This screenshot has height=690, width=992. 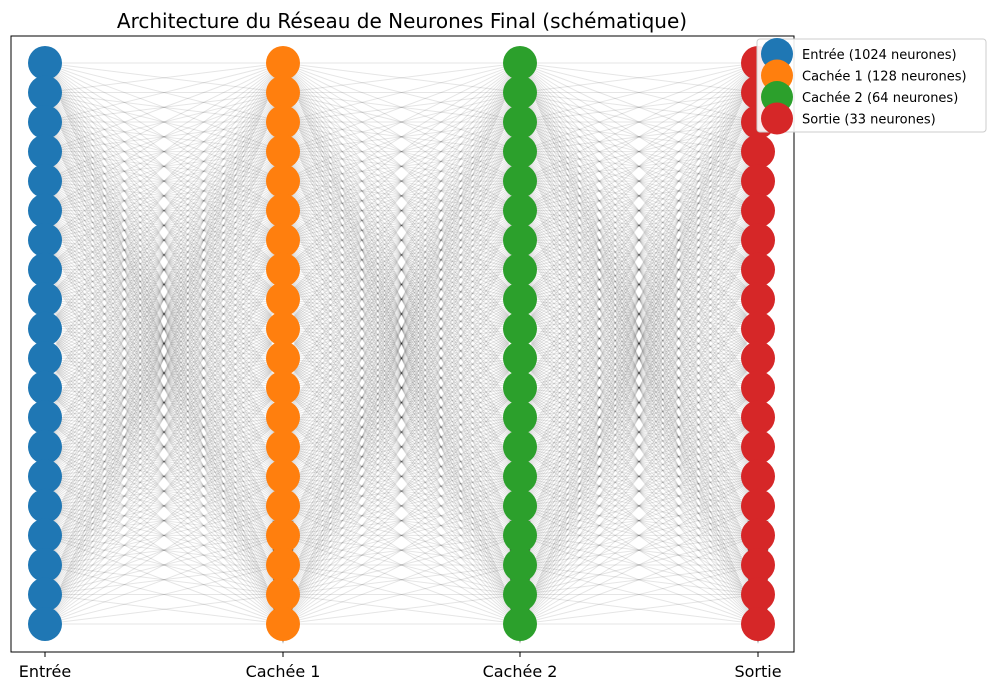 What do you see at coordinates (879, 55) in the screenshot?
I see `legend-entry: Entrée (1024 neurones)` at bounding box center [879, 55].